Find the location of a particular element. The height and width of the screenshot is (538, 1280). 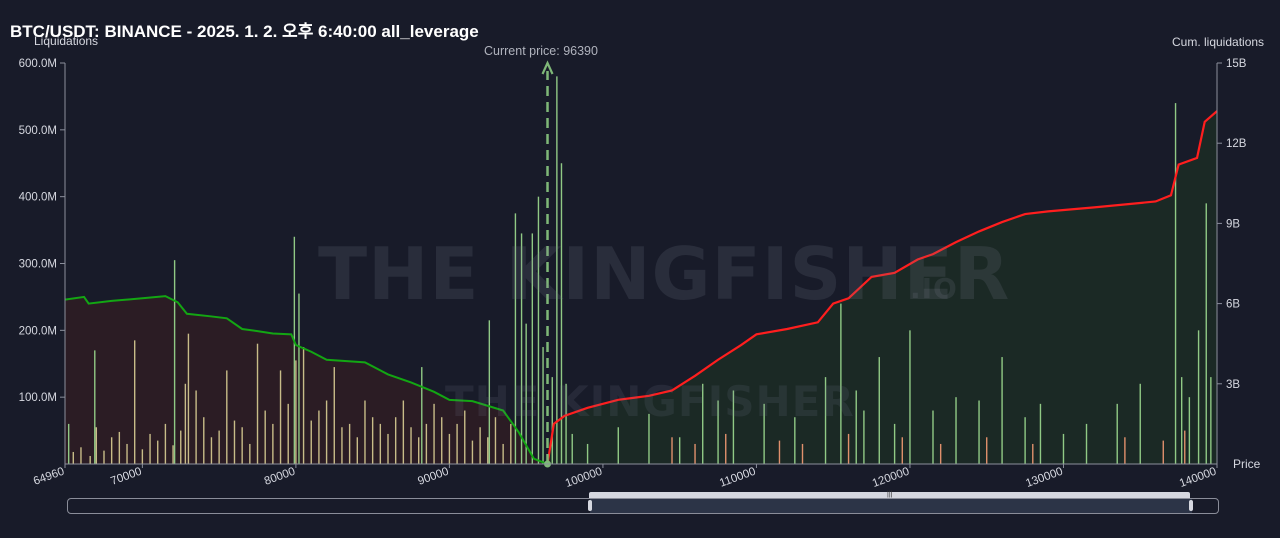

y-tick-label: 200.0M is located at coordinates (38, 331).